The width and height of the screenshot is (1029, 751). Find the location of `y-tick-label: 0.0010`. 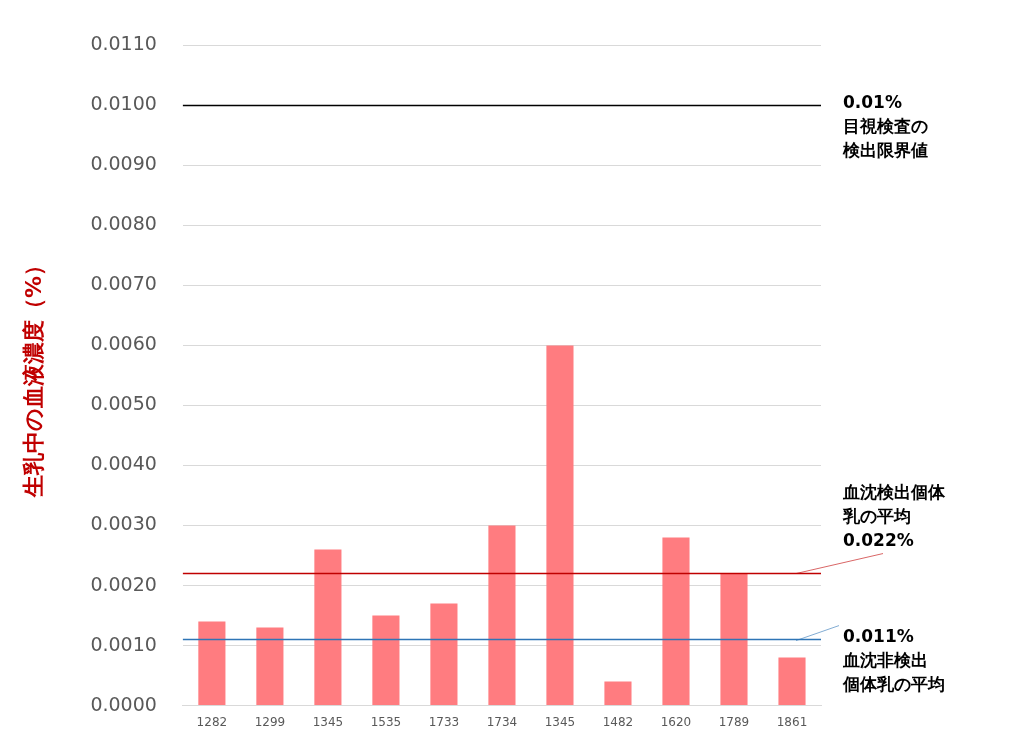

y-tick-label: 0.0010 is located at coordinates (123, 643).